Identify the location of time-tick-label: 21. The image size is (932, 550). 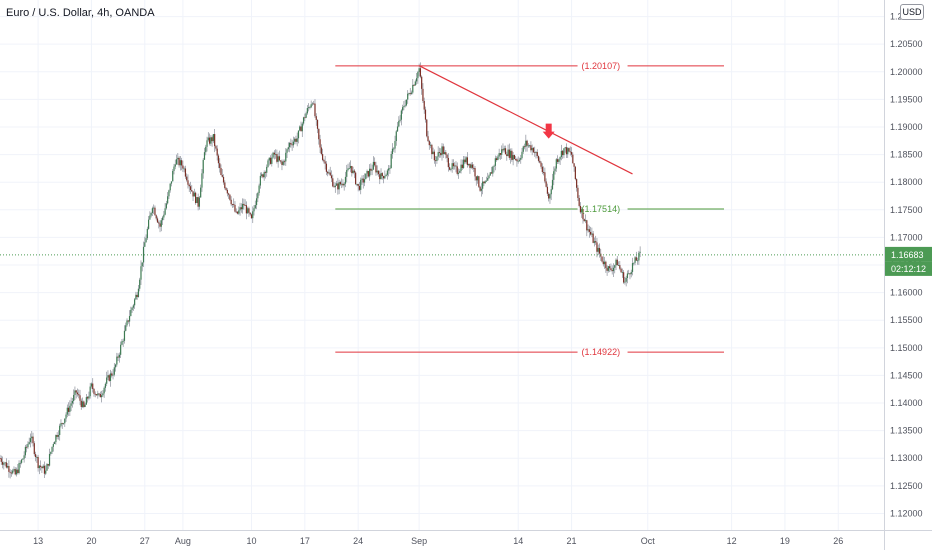
(572, 541).